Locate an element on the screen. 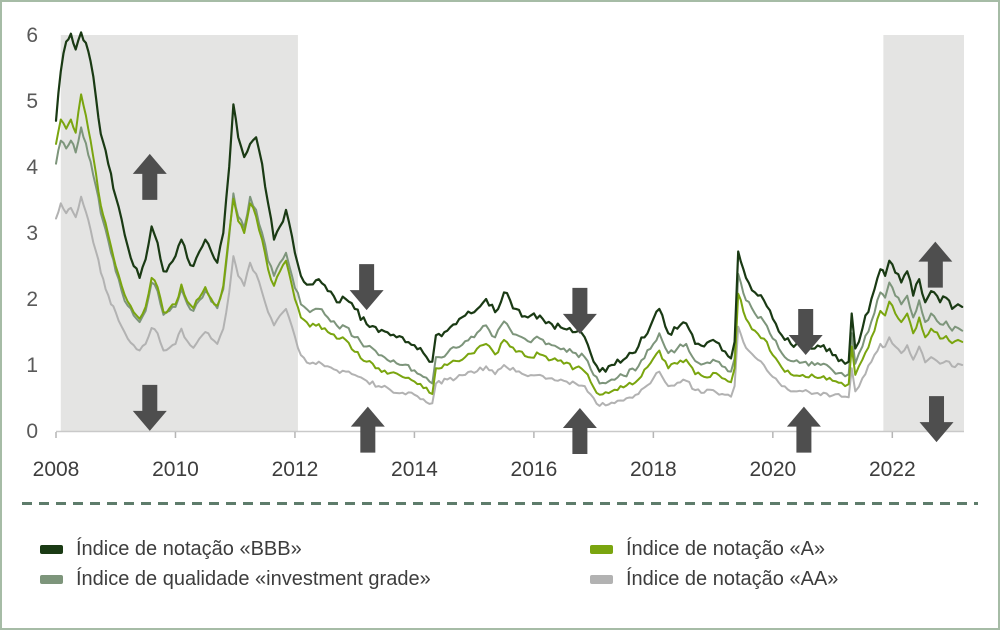  legend-item-aa: Índice de notação «AA» is located at coordinates (714, 579).